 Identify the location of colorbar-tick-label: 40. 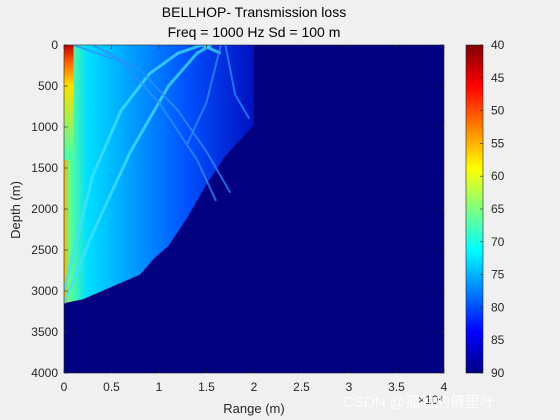
(498, 45).